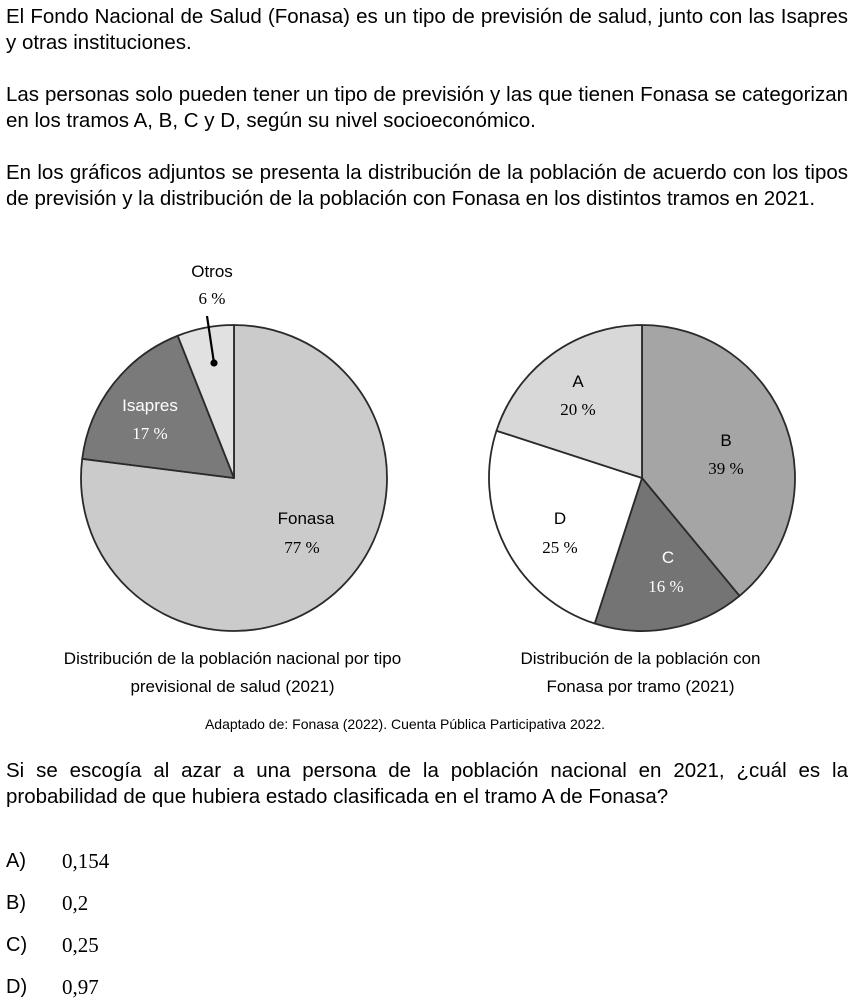 The width and height of the screenshot is (855, 1006). I want to click on option-value: 0,2, so click(75, 903).